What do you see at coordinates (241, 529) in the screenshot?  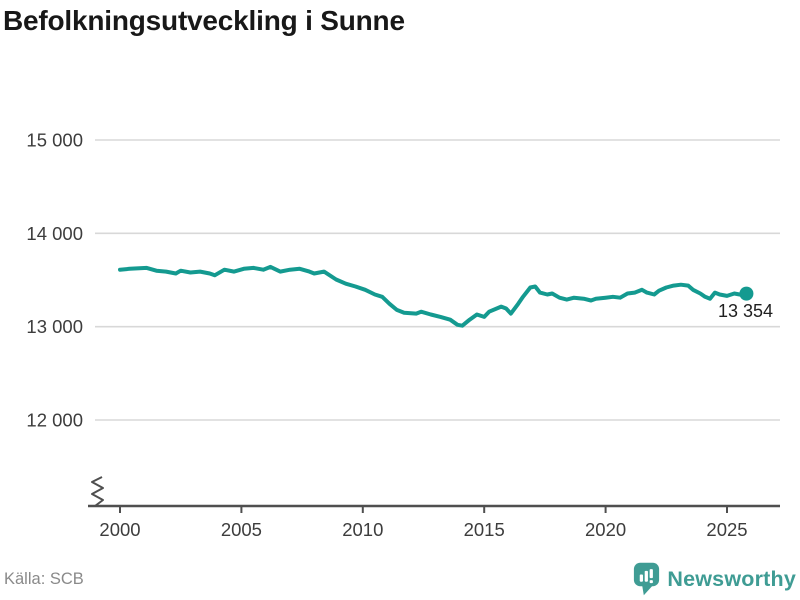 I see `x-tick-label-2005: 2005` at bounding box center [241, 529].